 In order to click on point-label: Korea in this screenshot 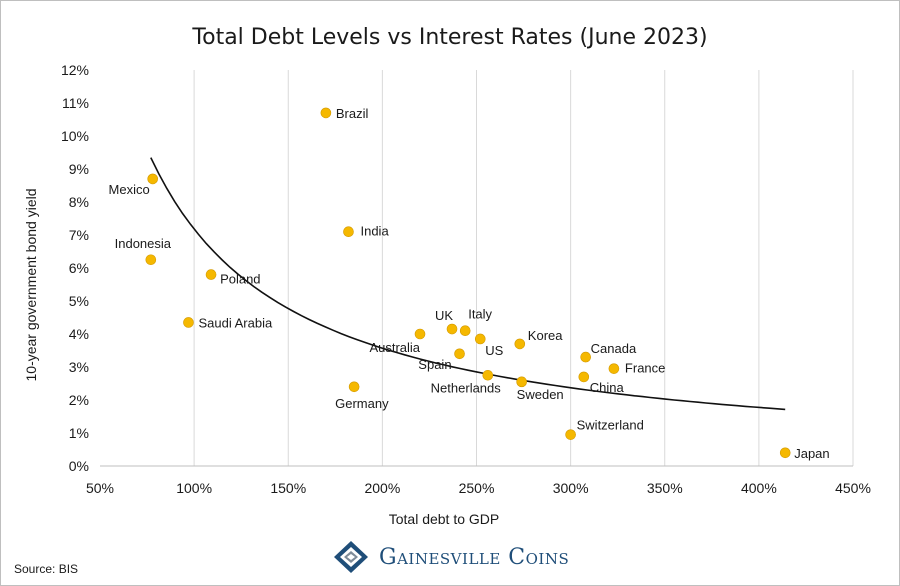, I will do `click(545, 335)`.